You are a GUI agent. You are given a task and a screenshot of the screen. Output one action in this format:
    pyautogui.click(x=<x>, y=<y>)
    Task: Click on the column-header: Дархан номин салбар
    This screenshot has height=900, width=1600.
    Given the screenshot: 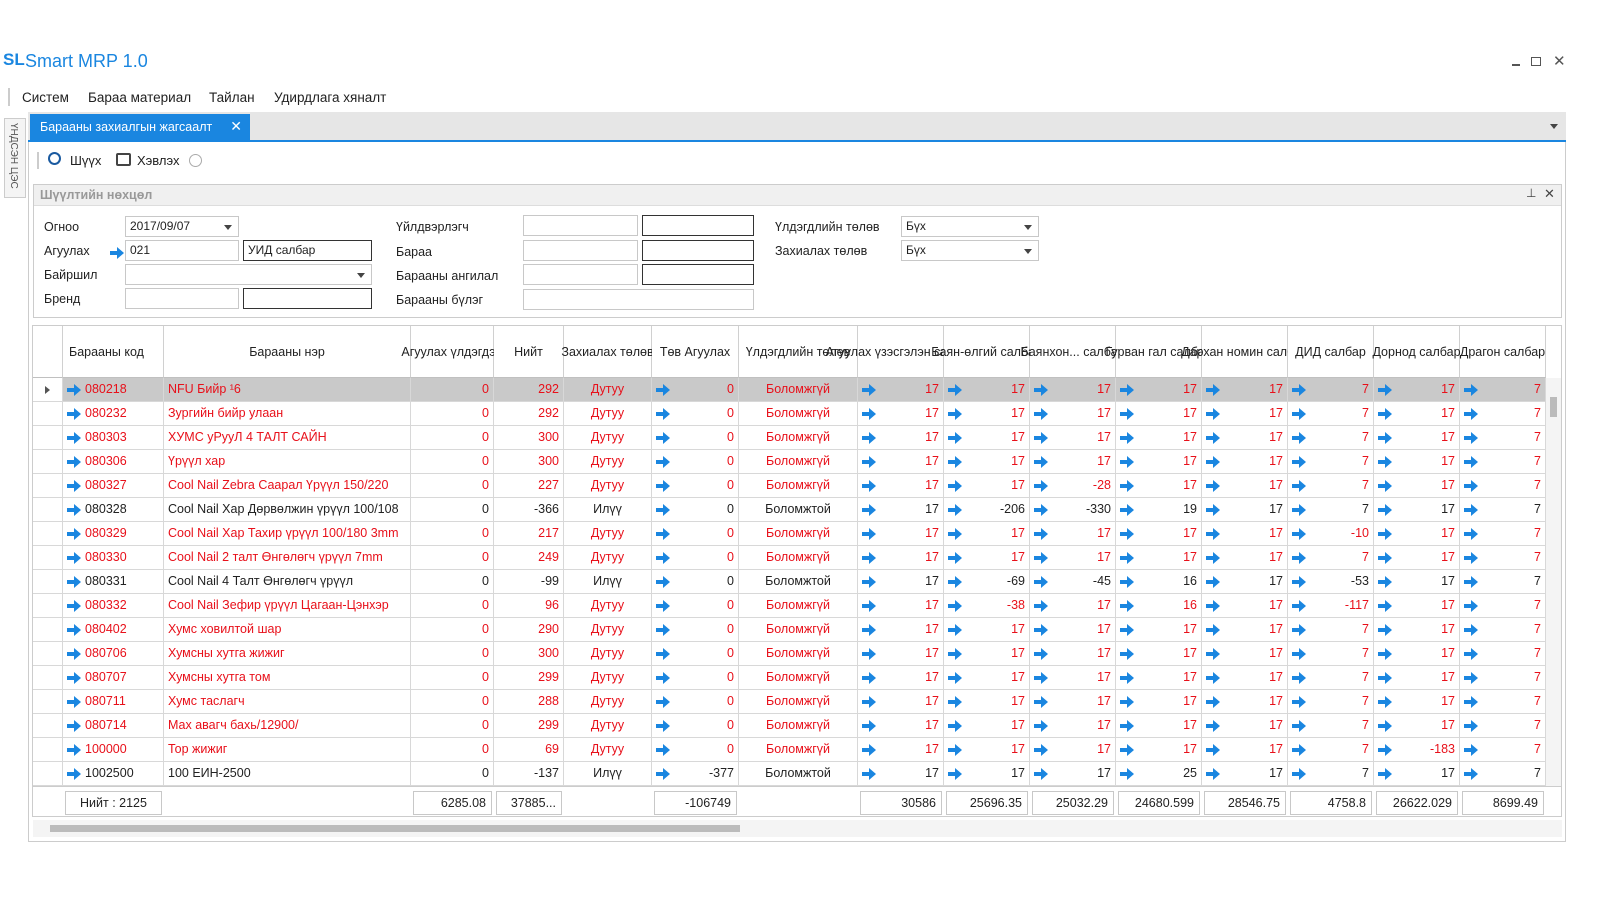 What is the action you would take?
    pyautogui.click(x=1244, y=352)
    